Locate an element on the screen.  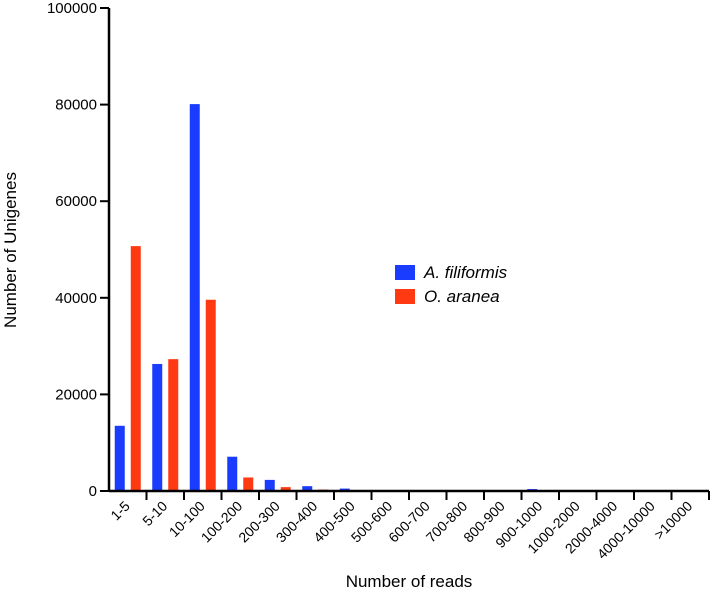
legend-swatch-a-filiformis is located at coordinates (405, 272).